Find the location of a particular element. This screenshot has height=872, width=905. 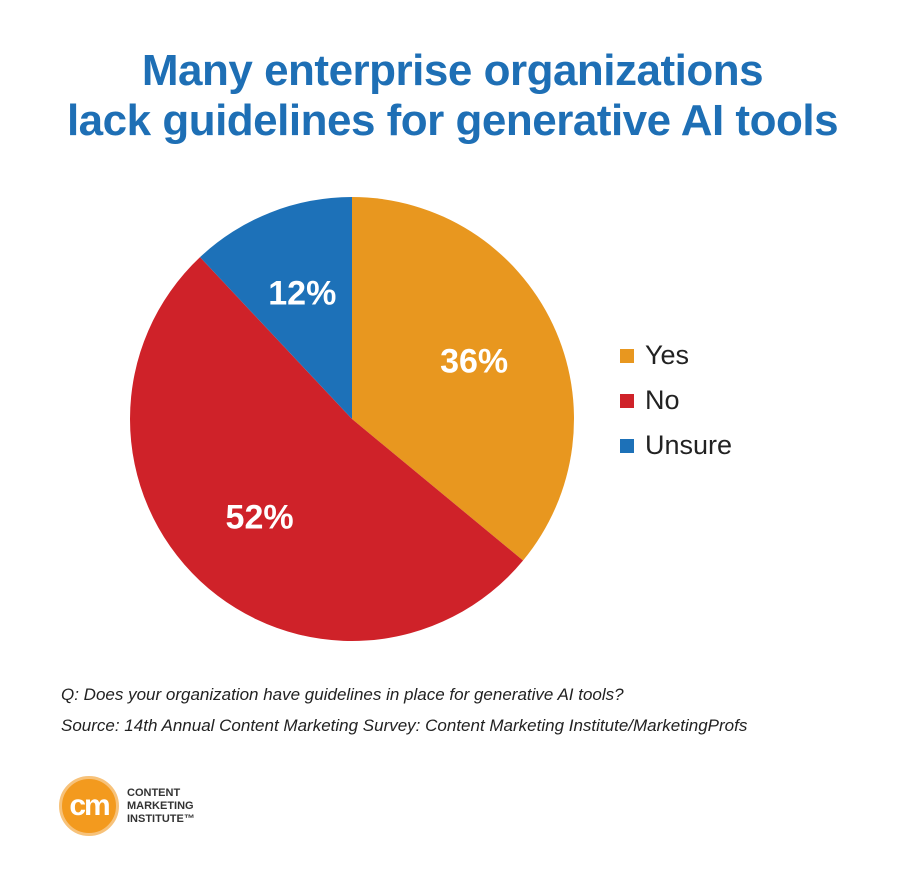

chart-title-line-2: lack guidelines for generative AI tools is located at coordinates (452, 120).